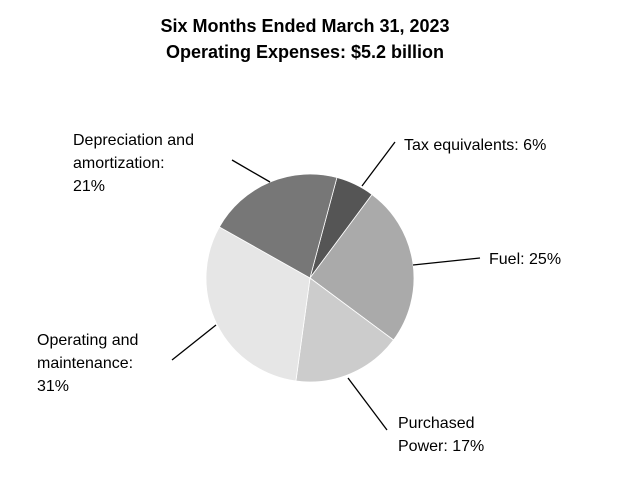 This screenshot has width=620, height=480. I want to click on slice-label: 21%, so click(89, 186).